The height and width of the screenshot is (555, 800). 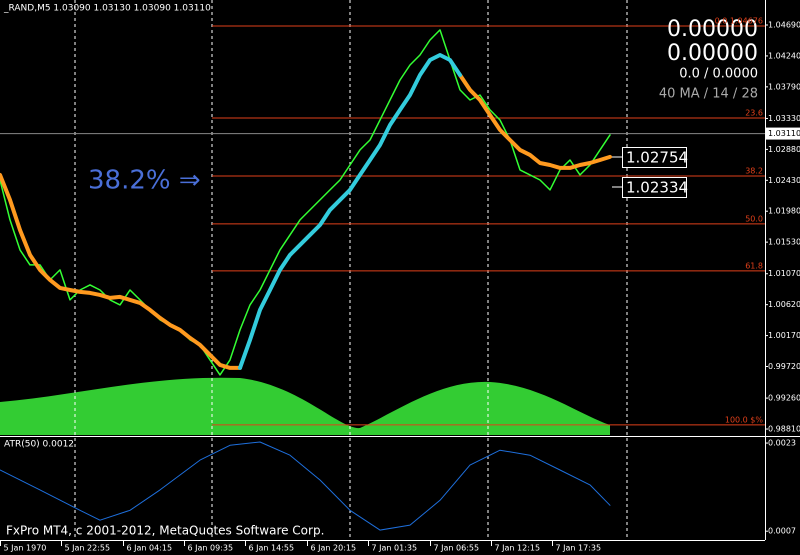 I want to click on annotation: 38.2% ⇒, so click(x=144, y=181).